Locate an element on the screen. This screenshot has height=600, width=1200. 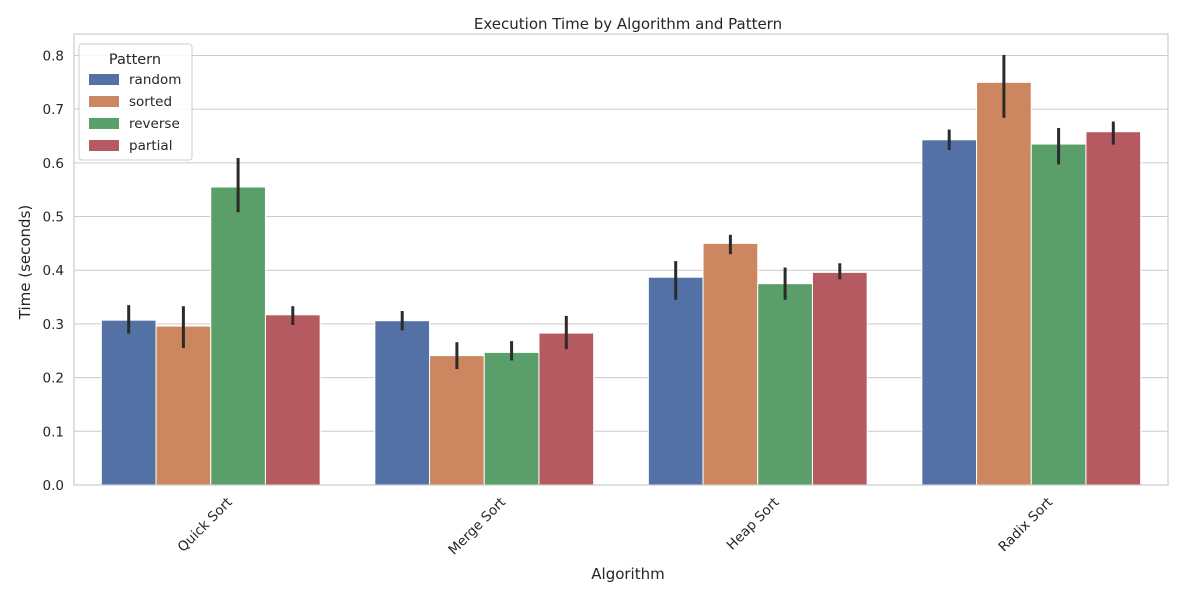
x-axis-label: Algorithm is located at coordinates (627, 574).